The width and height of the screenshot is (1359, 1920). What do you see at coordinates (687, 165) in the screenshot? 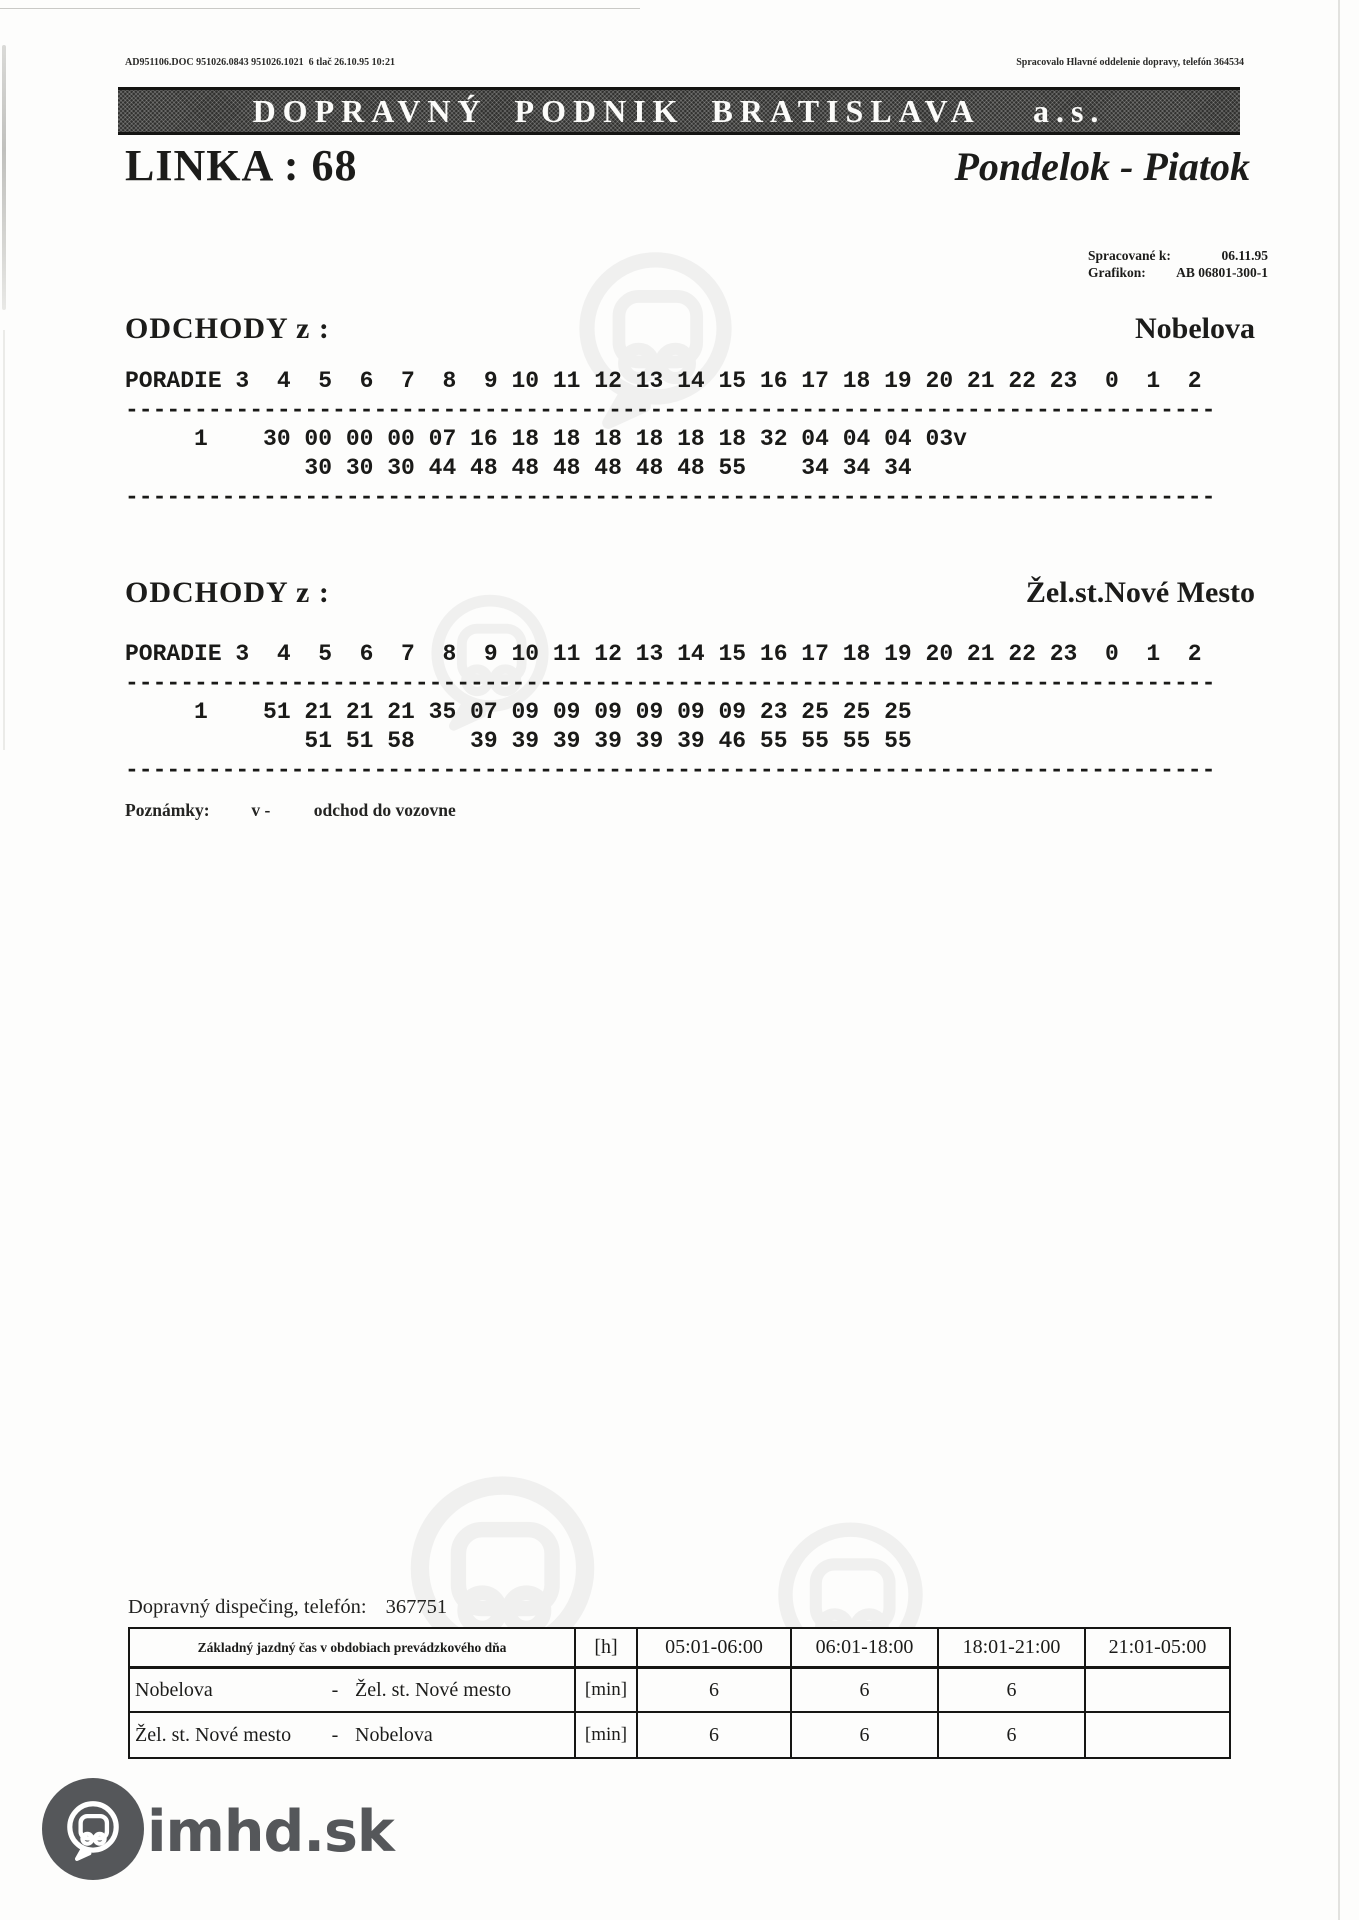
I see `title-row: LINKA : 68 Pondelok - Piatok` at bounding box center [687, 165].